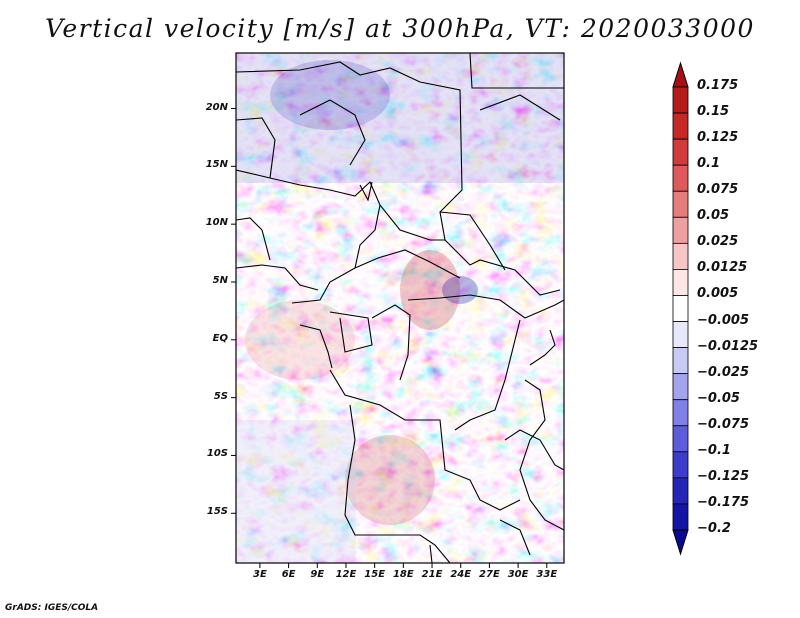 This screenshot has height=618, width=800. I want to click on colorbar-label: 0.0125, so click(722, 268).